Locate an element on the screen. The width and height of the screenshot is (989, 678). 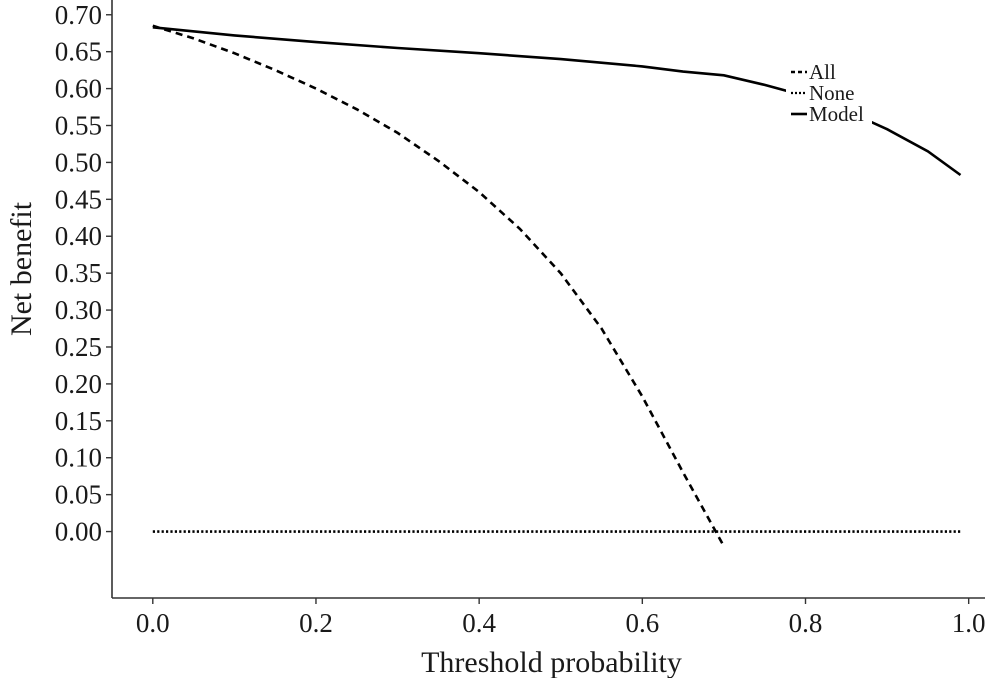
y-axis-title: Net benefit is located at coordinates (21, 268).